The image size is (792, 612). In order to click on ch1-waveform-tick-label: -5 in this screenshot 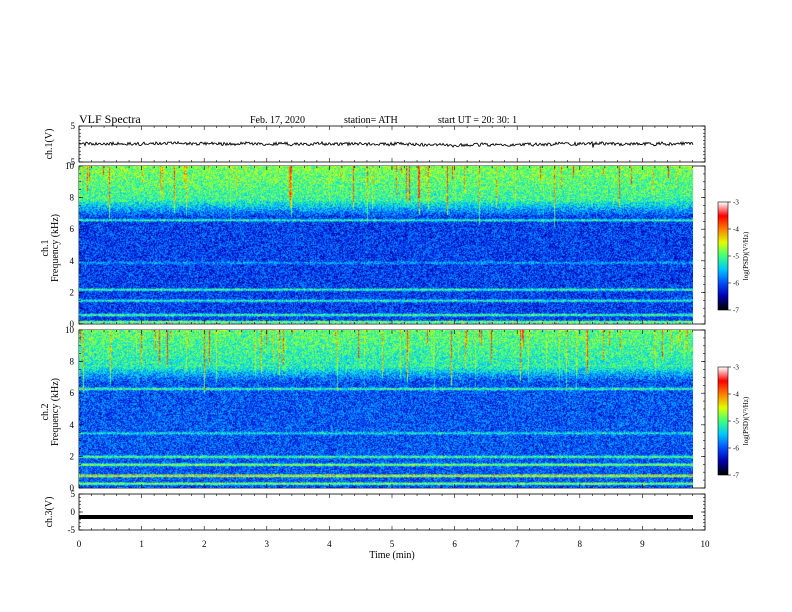, I will do `click(72, 162)`.